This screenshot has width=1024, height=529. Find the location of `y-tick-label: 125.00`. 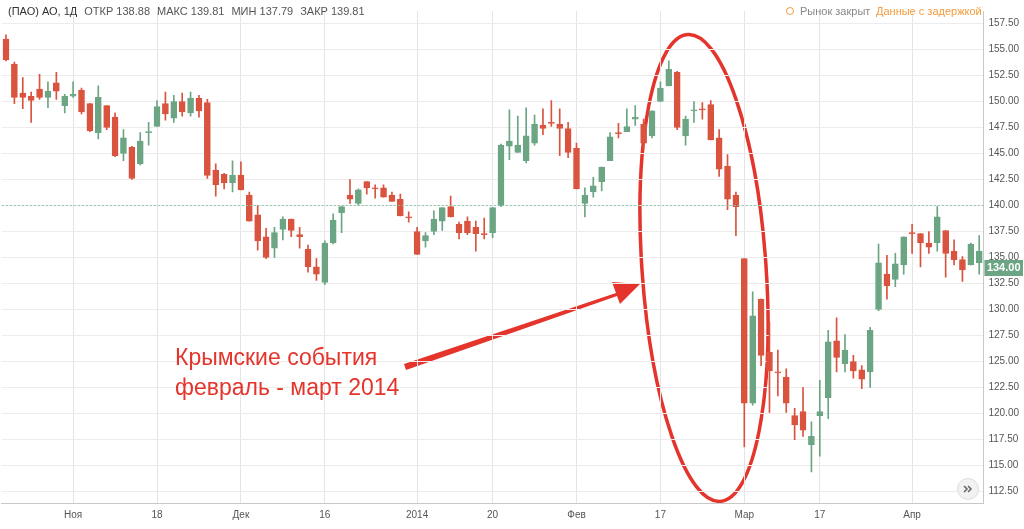

y-tick-label: 125.00 is located at coordinates (1004, 361).